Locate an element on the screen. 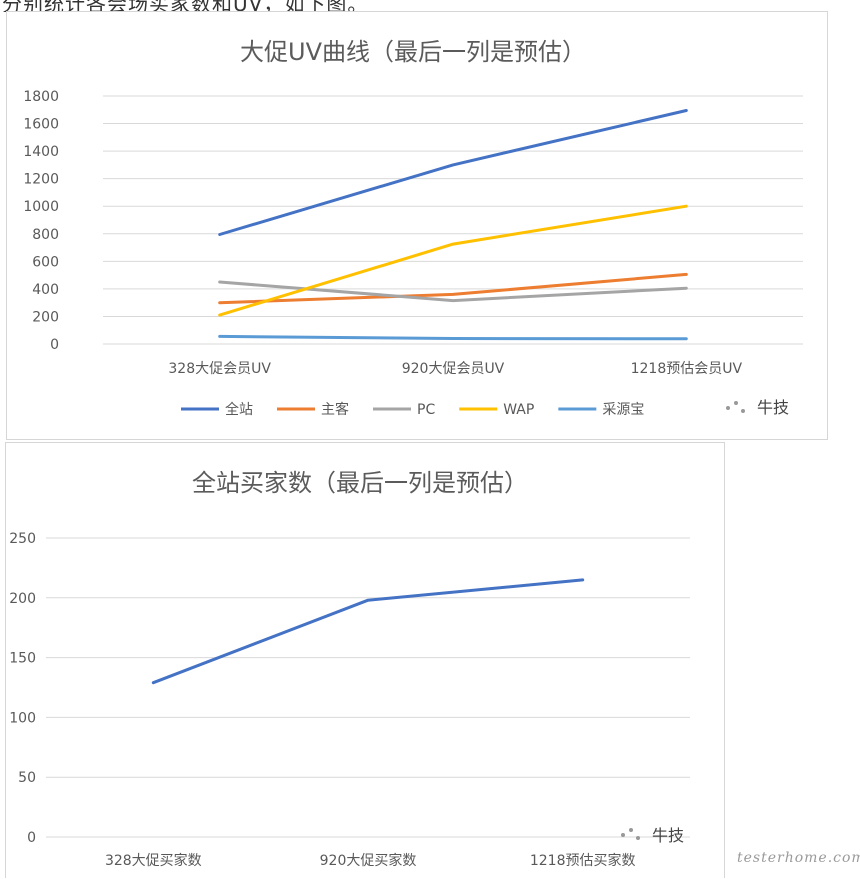  x-category-label: 920大促买家数 is located at coordinates (368, 860).